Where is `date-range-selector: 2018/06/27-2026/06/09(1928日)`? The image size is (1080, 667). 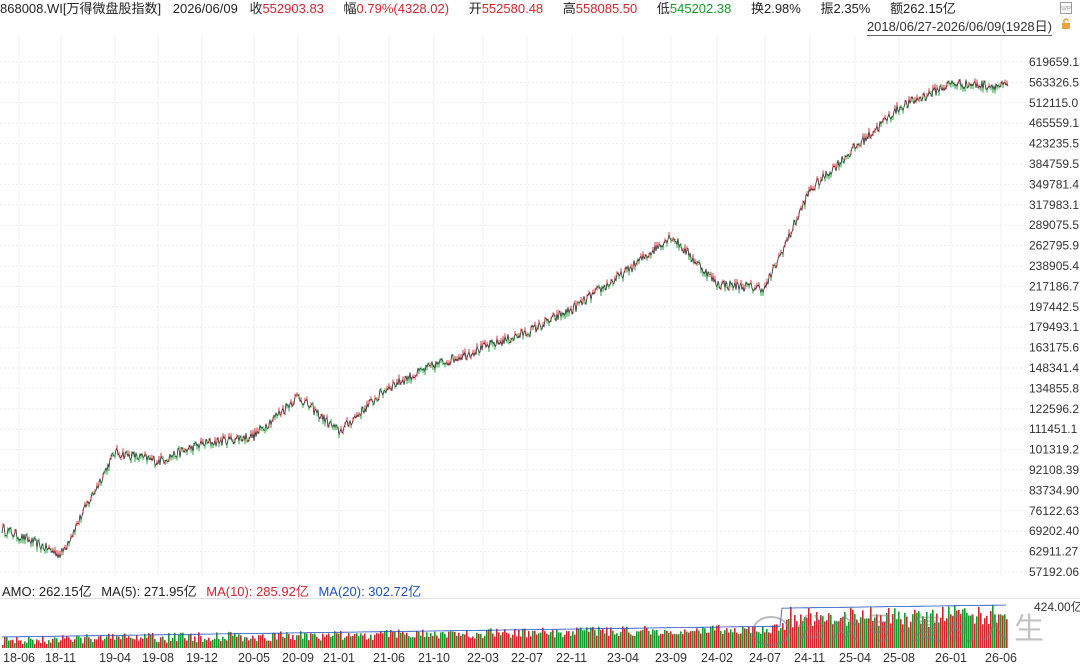 date-range-selector: 2018/06/27-2026/06/09(1928日) is located at coordinates (959, 27).